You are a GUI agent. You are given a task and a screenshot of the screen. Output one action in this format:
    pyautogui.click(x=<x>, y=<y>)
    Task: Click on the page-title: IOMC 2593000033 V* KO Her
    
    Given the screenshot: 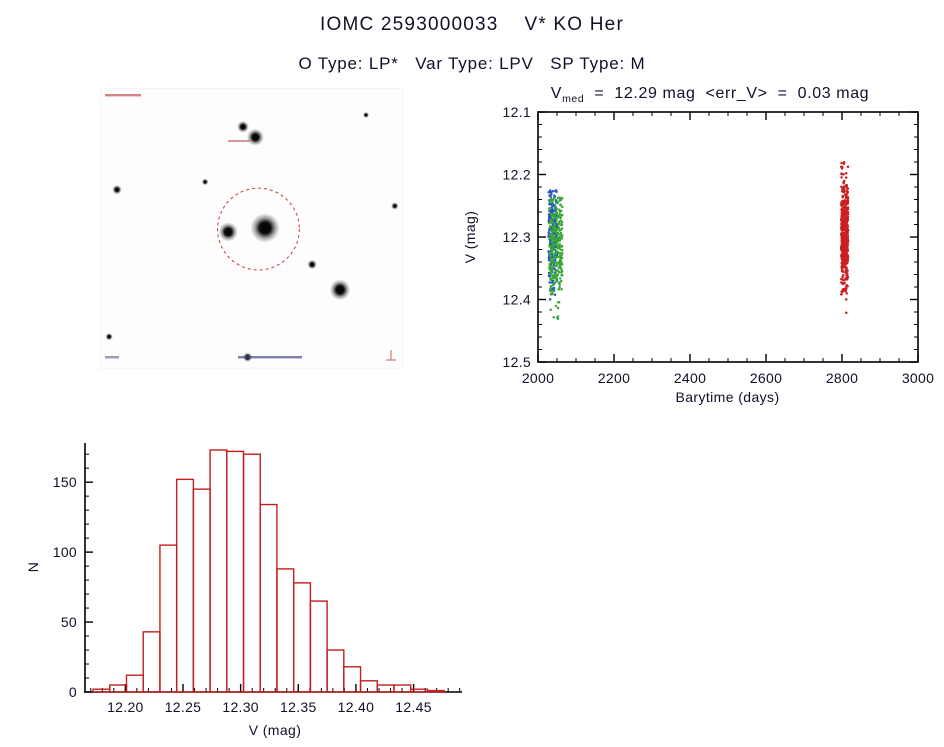 What is the action you would take?
    pyautogui.click(x=472, y=24)
    